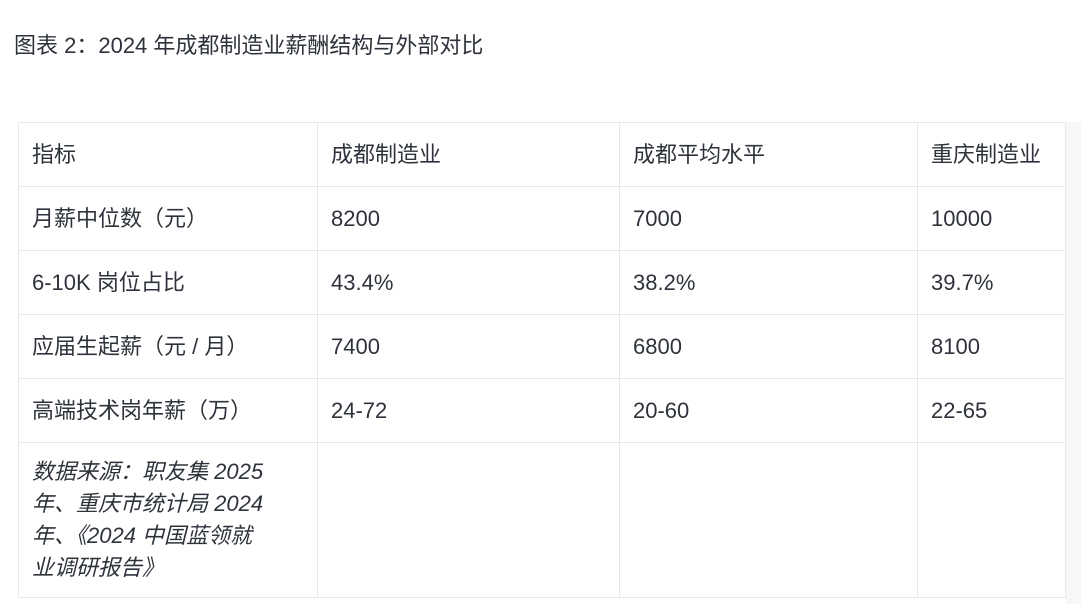  Describe the element at coordinates (168, 154) in the screenshot. I see `column-header-indicator: 指标` at that location.